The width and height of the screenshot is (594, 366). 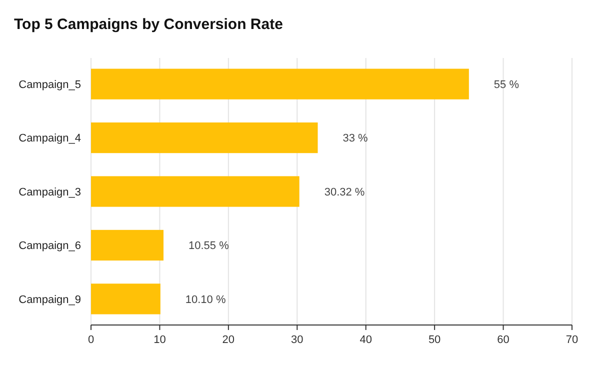 I want to click on x-tick-label: 70, so click(x=572, y=340).